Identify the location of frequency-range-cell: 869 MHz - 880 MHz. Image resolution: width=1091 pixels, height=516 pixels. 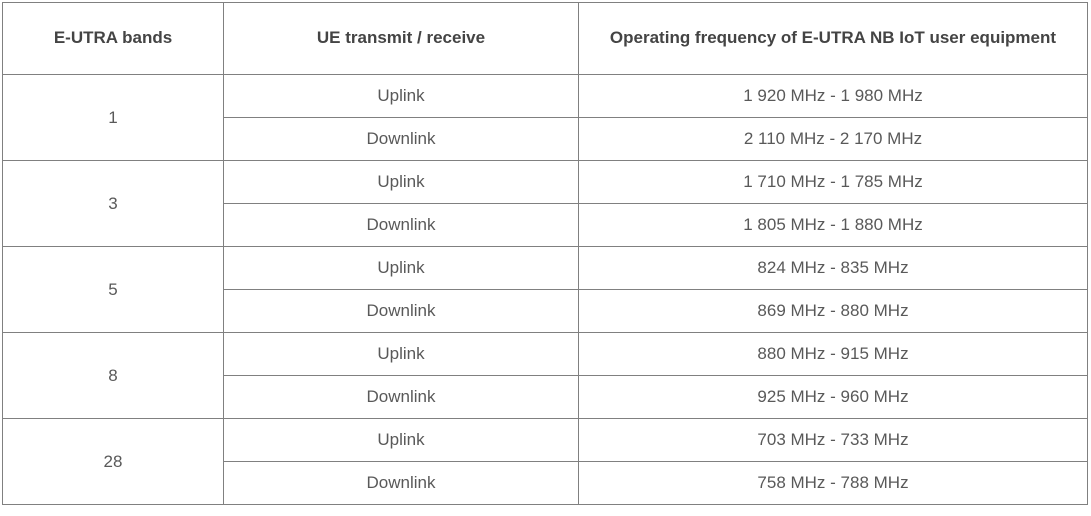
(833, 311).